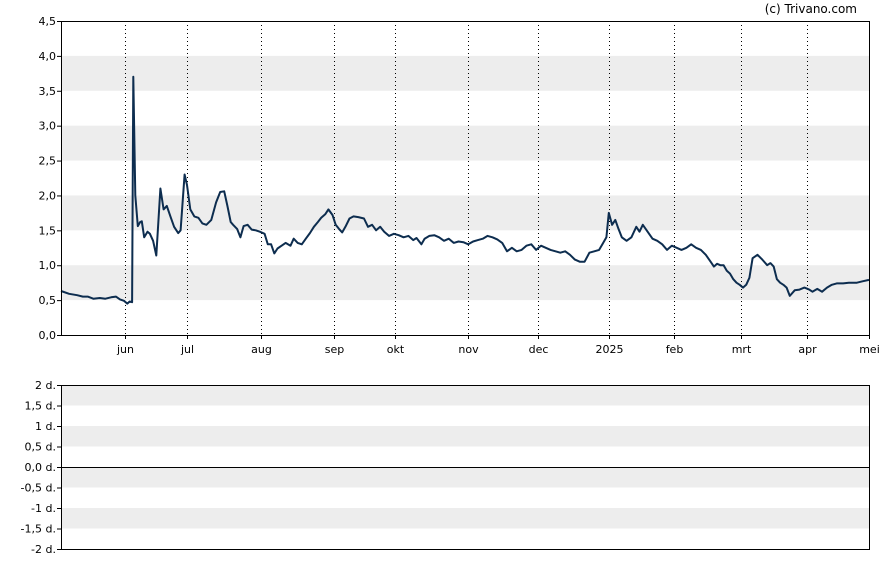  What do you see at coordinates (48, 335) in the screenshot?
I see `y-tick-label: 0,0` at bounding box center [48, 335].